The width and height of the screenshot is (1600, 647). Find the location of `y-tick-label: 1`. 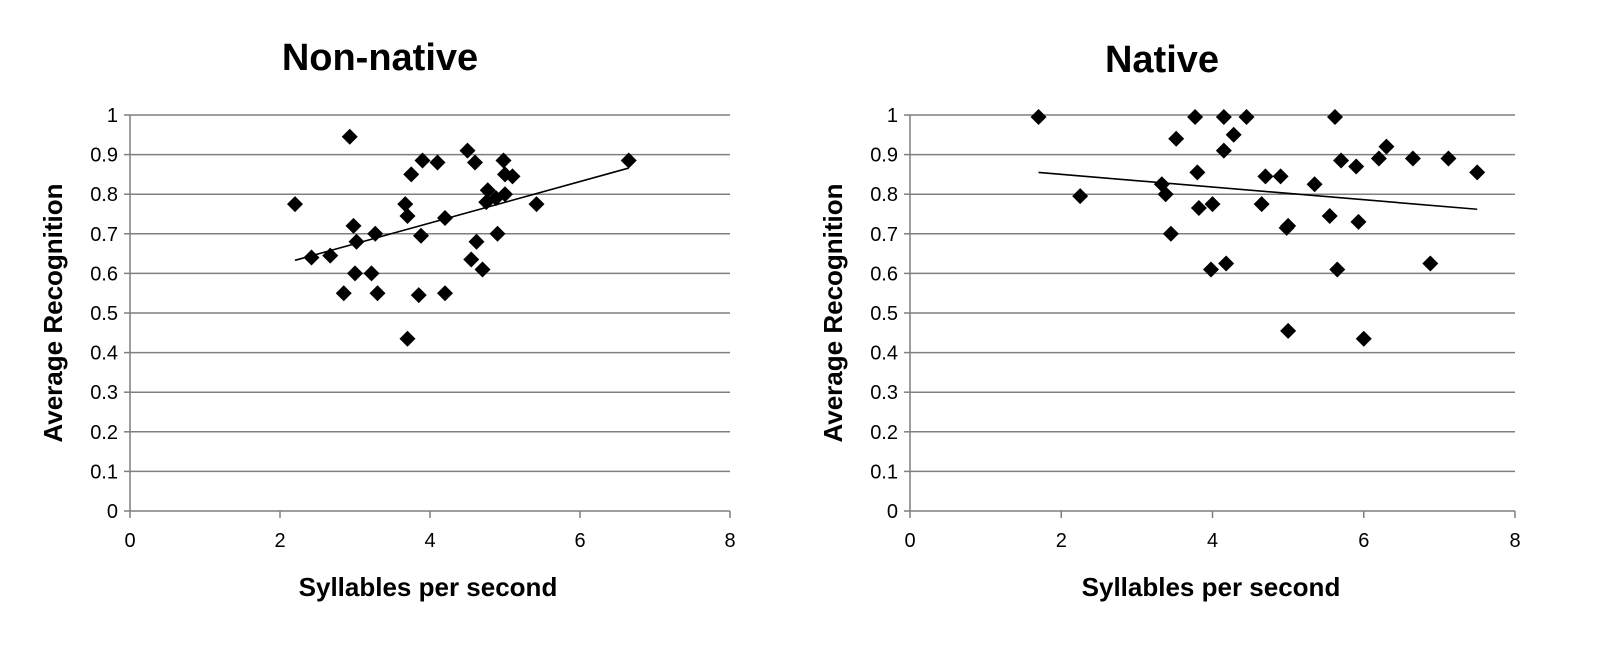

y-tick-label: 1 is located at coordinates (112, 116).